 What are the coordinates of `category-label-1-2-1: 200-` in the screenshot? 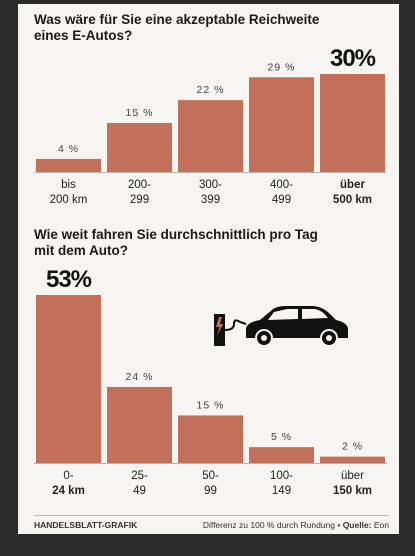 It's located at (139, 185).